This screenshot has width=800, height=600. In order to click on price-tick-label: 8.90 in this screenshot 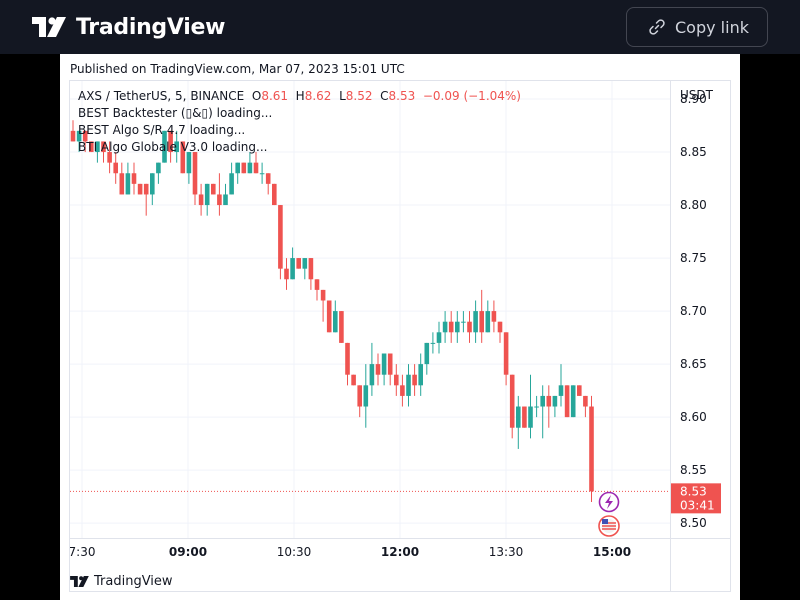, I will do `click(693, 99)`.